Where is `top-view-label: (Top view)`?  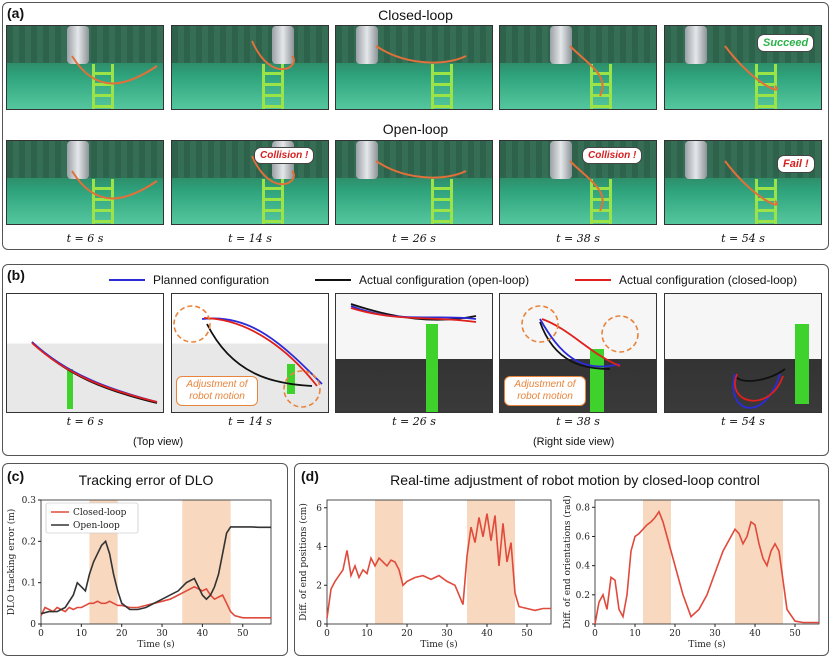 top-view-label: (Top view) is located at coordinates (158, 442).